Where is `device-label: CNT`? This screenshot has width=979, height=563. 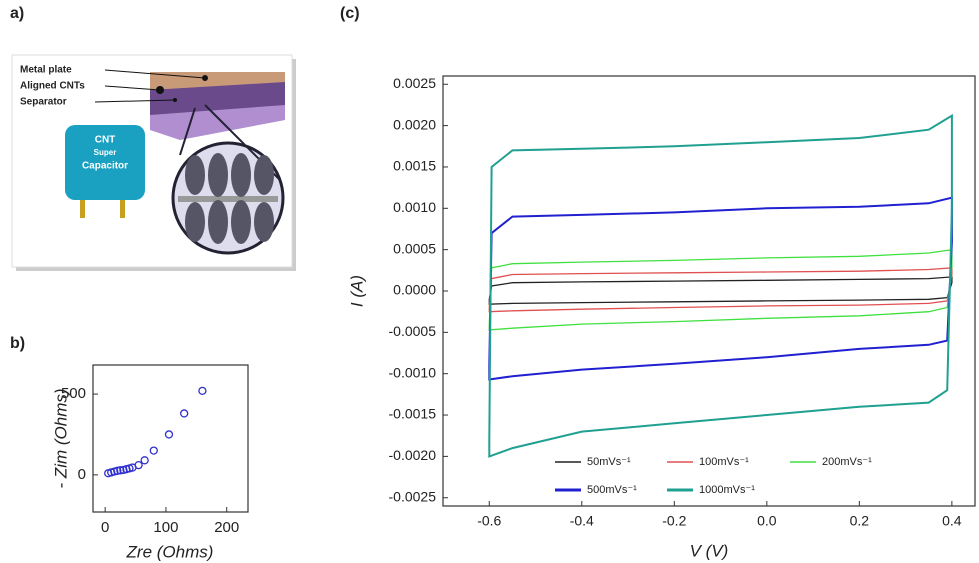
device-label: CNT is located at coordinates (105, 140).